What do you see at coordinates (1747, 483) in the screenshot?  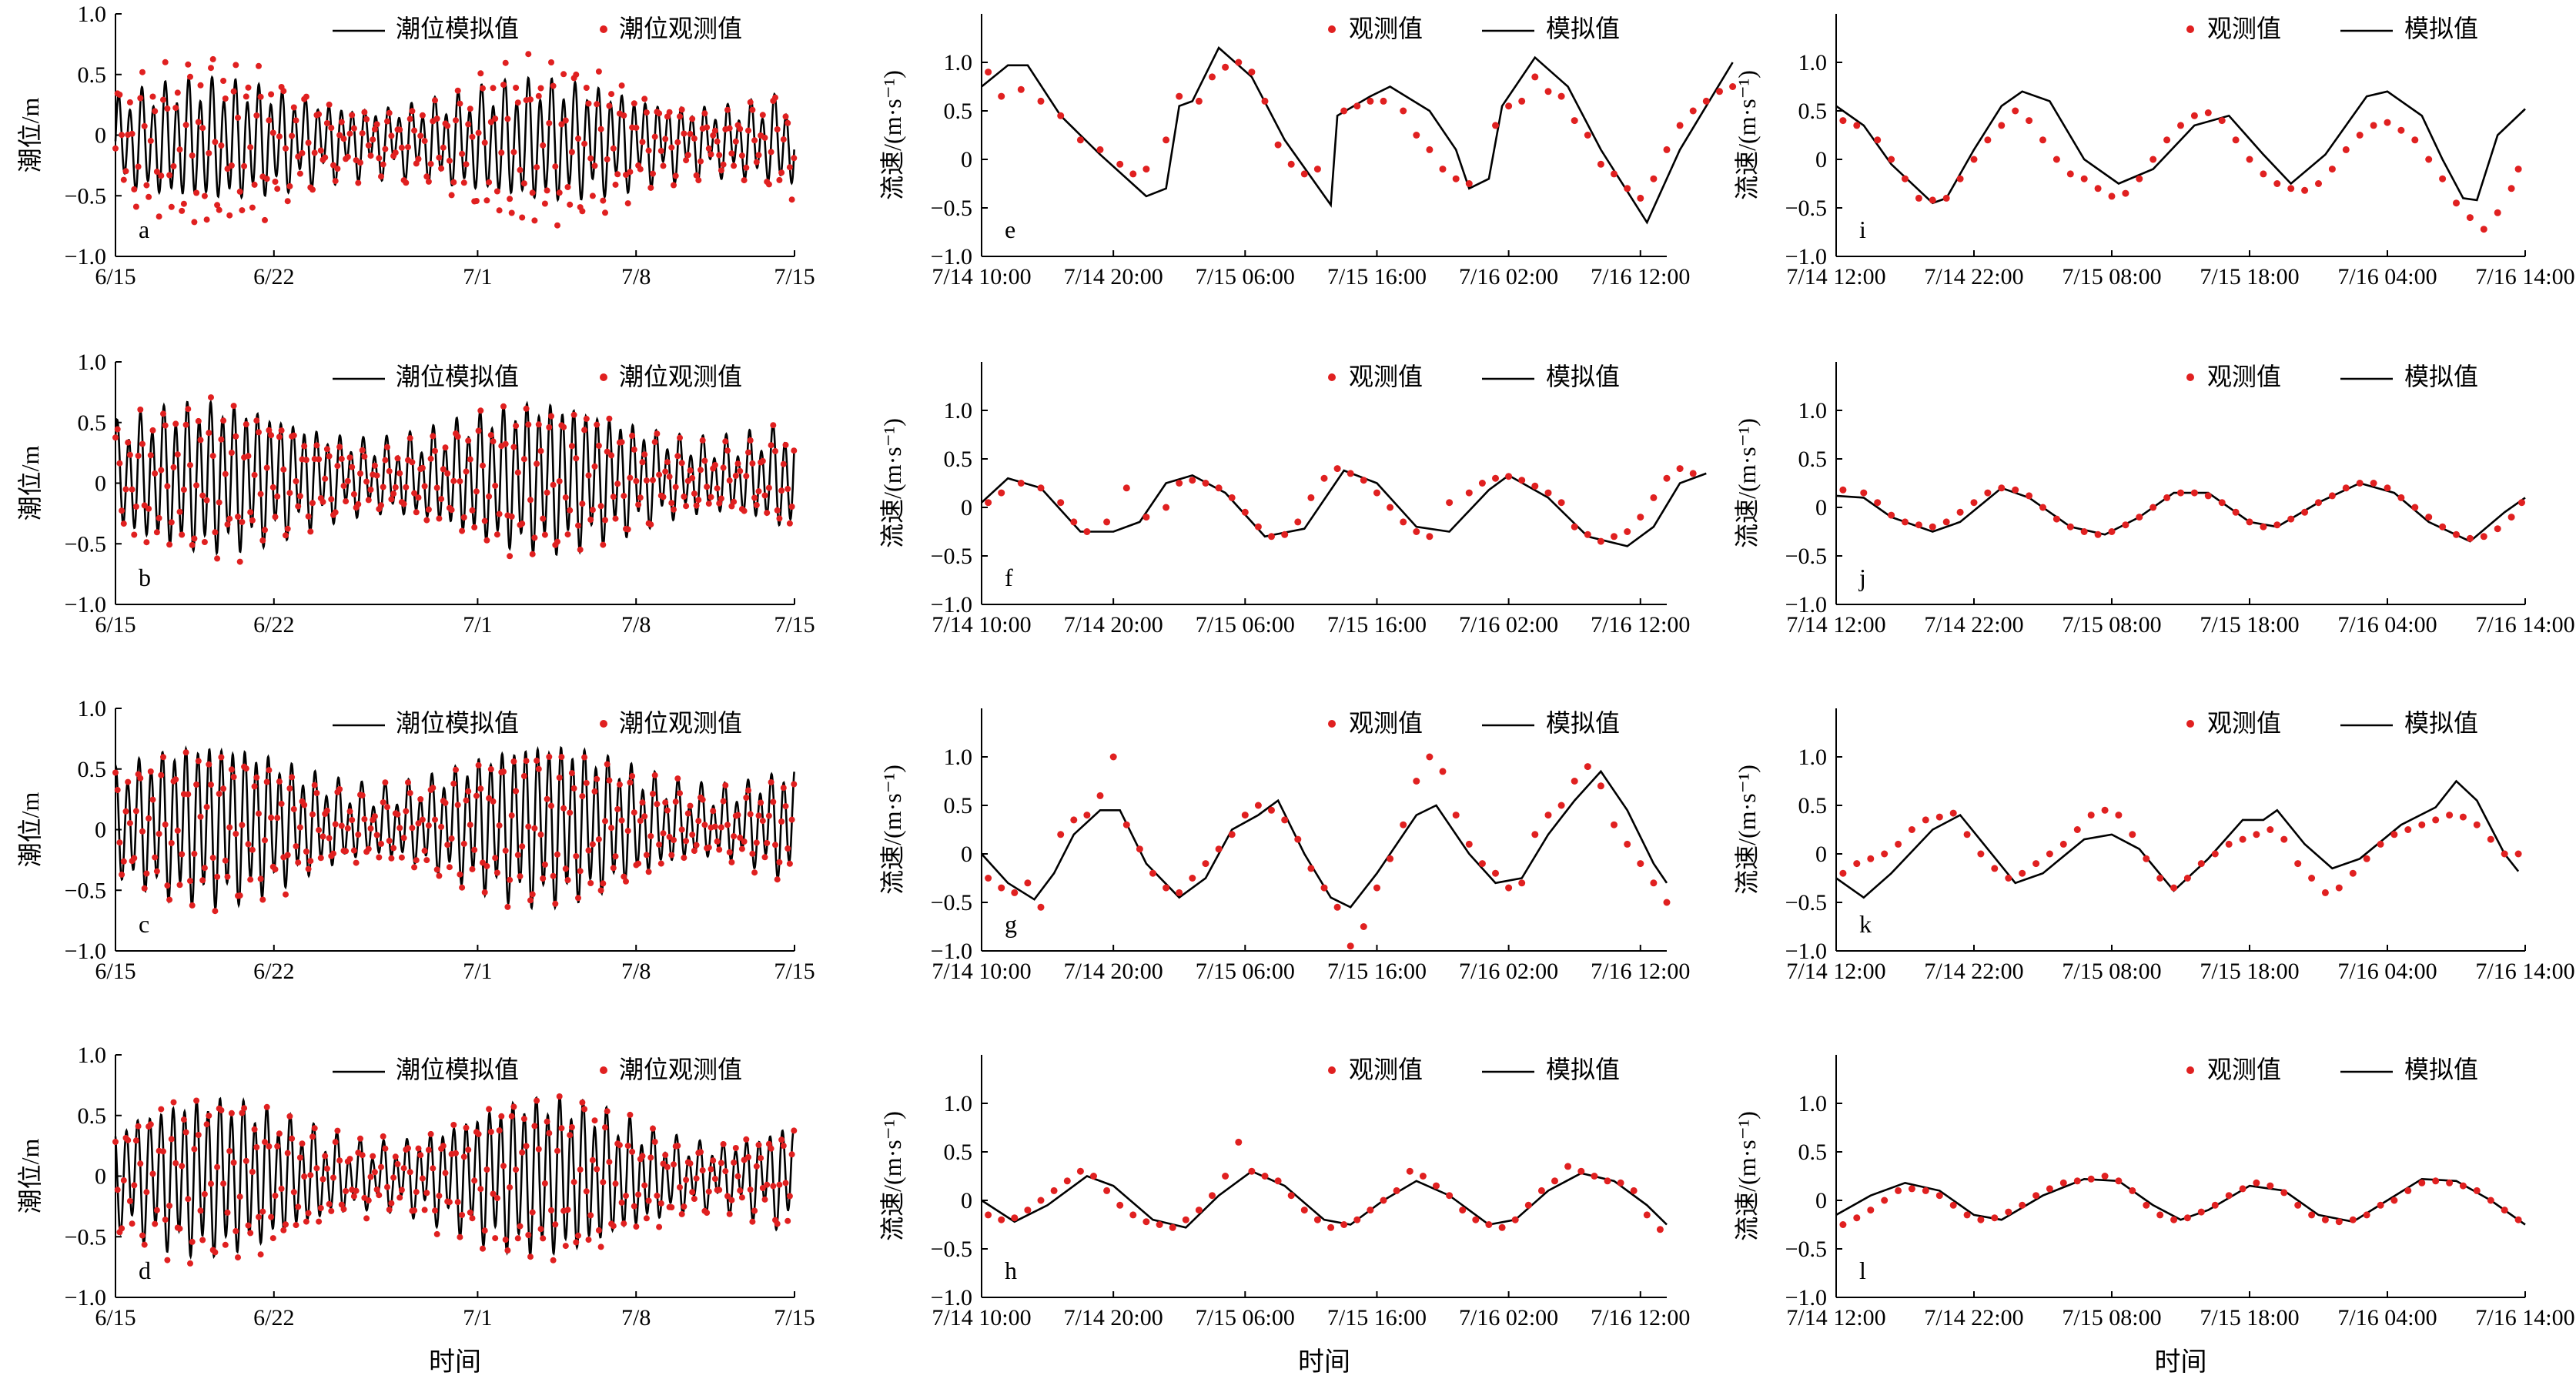 I see `y-axis-title: 流速/(m·s⁻¹)` at bounding box center [1747, 483].